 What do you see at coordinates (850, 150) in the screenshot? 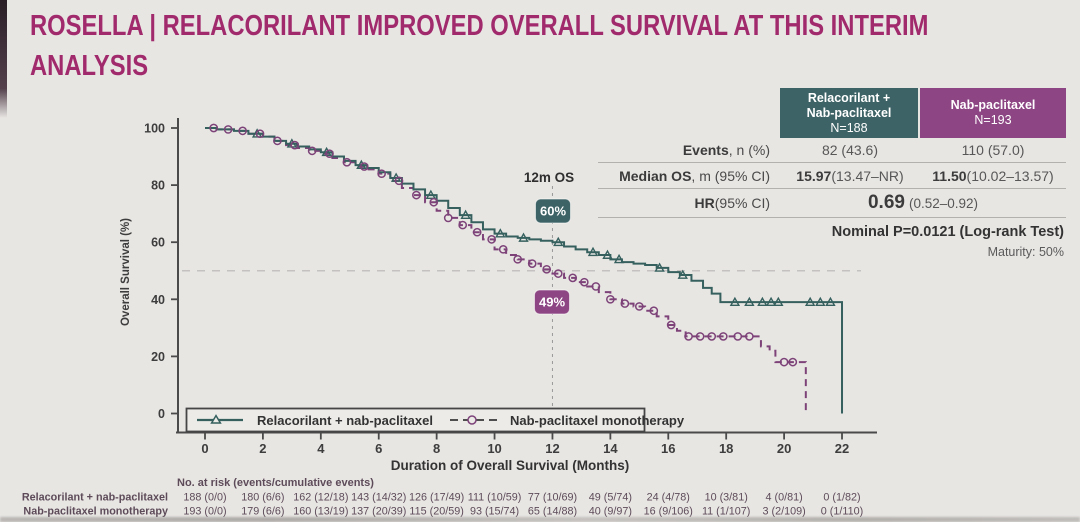
I see `events-value-relacorilant: 82 (43.6)` at bounding box center [850, 150].